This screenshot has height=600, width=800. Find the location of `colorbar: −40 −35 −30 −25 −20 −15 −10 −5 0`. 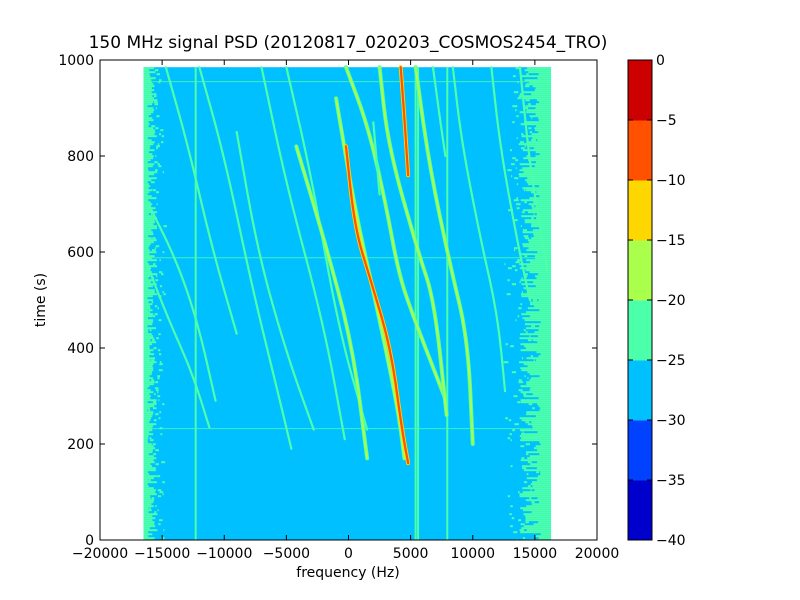

colorbar: −40 −35 −30 −25 −20 −15 −10 −5 0 is located at coordinates (656, 301).